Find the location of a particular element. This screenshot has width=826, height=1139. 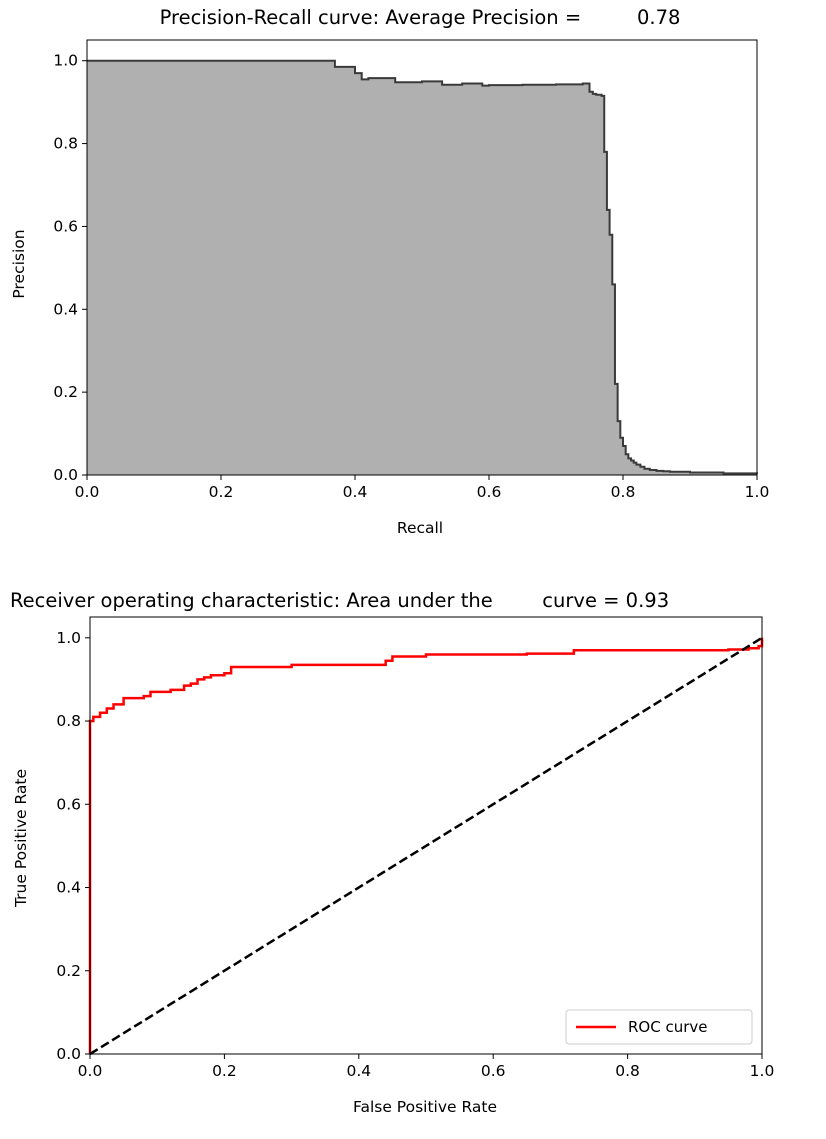

x-axis-label: False Positive Rate is located at coordinates (425, 1107).